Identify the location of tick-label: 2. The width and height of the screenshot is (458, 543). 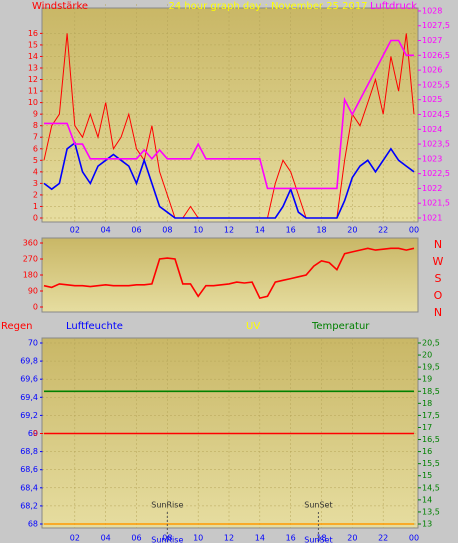
(35, 194).